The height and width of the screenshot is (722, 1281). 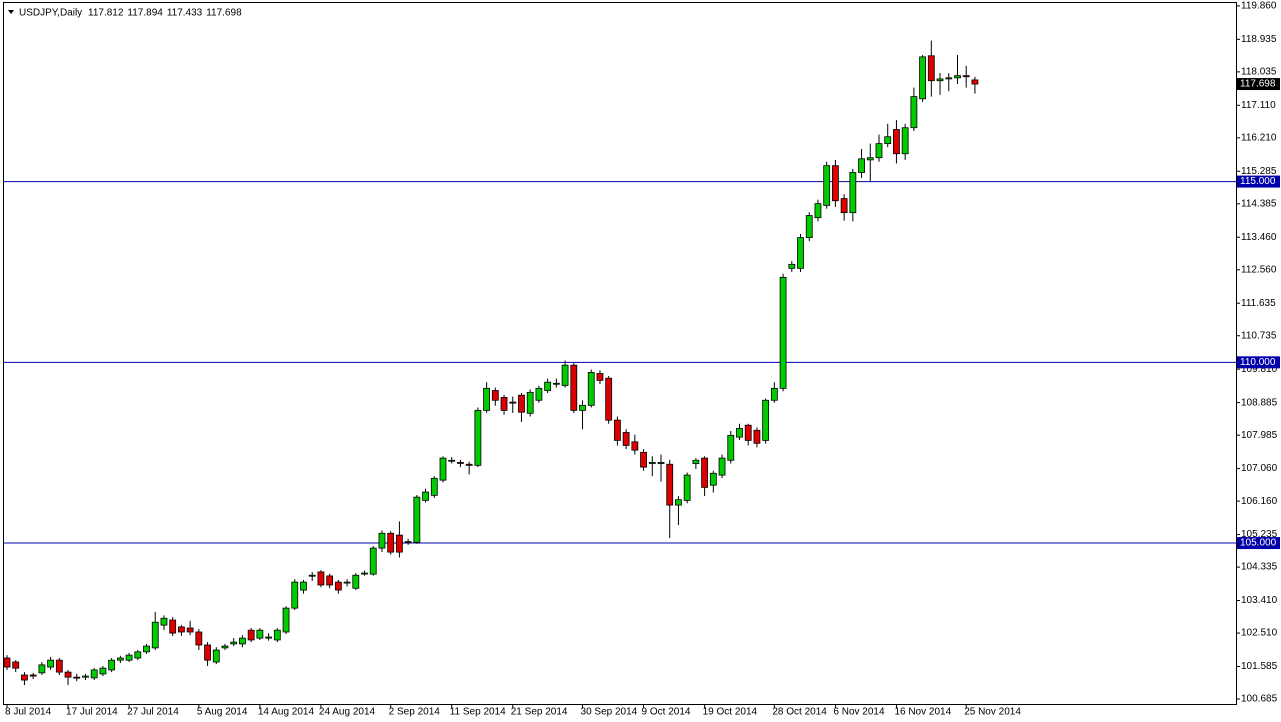 I want to click on y-tick-label: 100.685, so click(x=1259, y=699).